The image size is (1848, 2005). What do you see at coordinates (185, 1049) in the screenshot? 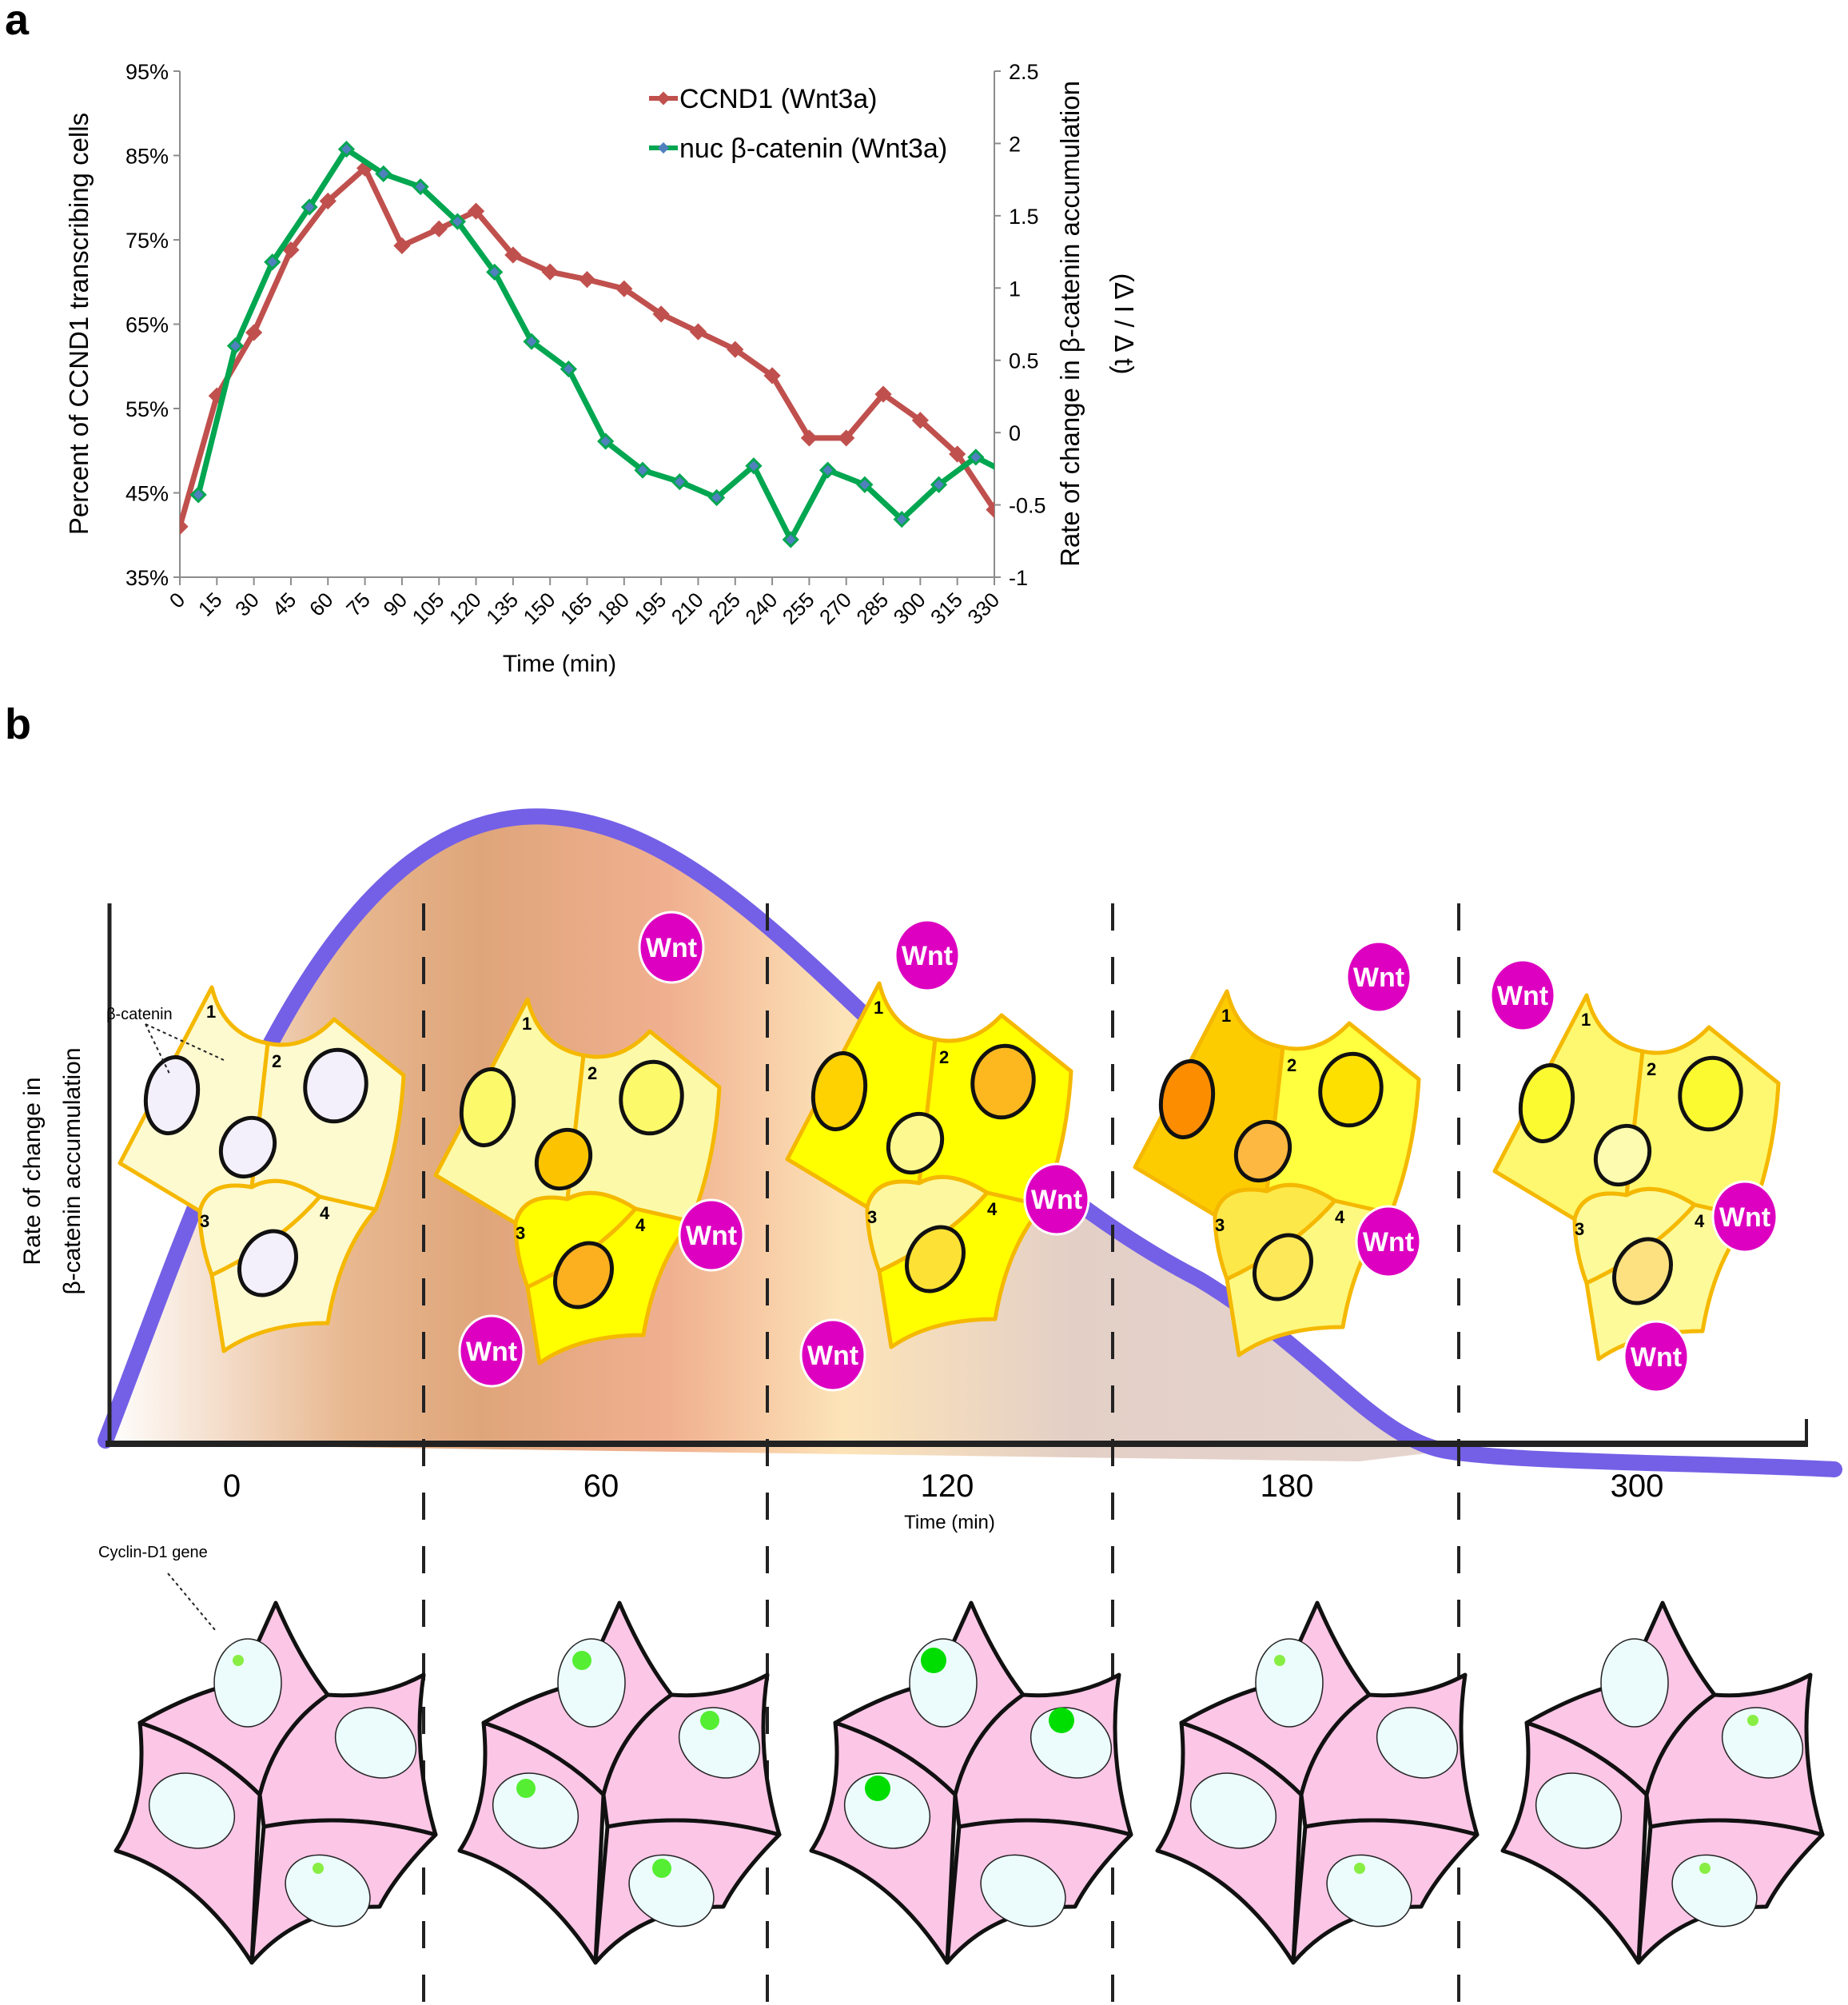
I see `beta-catenin-pointer` at bounding box center [185, 1049].